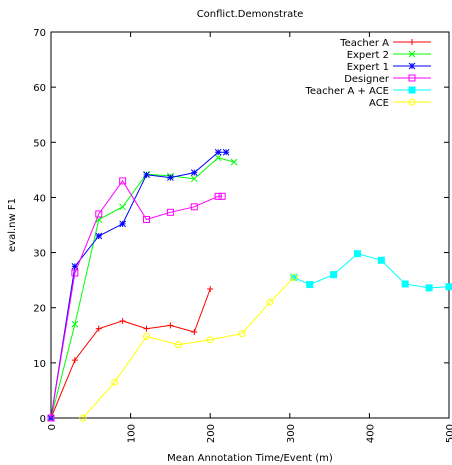 This screenshot has height=465, width=452. Describe the element at coordinates (211, 433) in the screenshot. I see `x-tick-label: 200` at that location.